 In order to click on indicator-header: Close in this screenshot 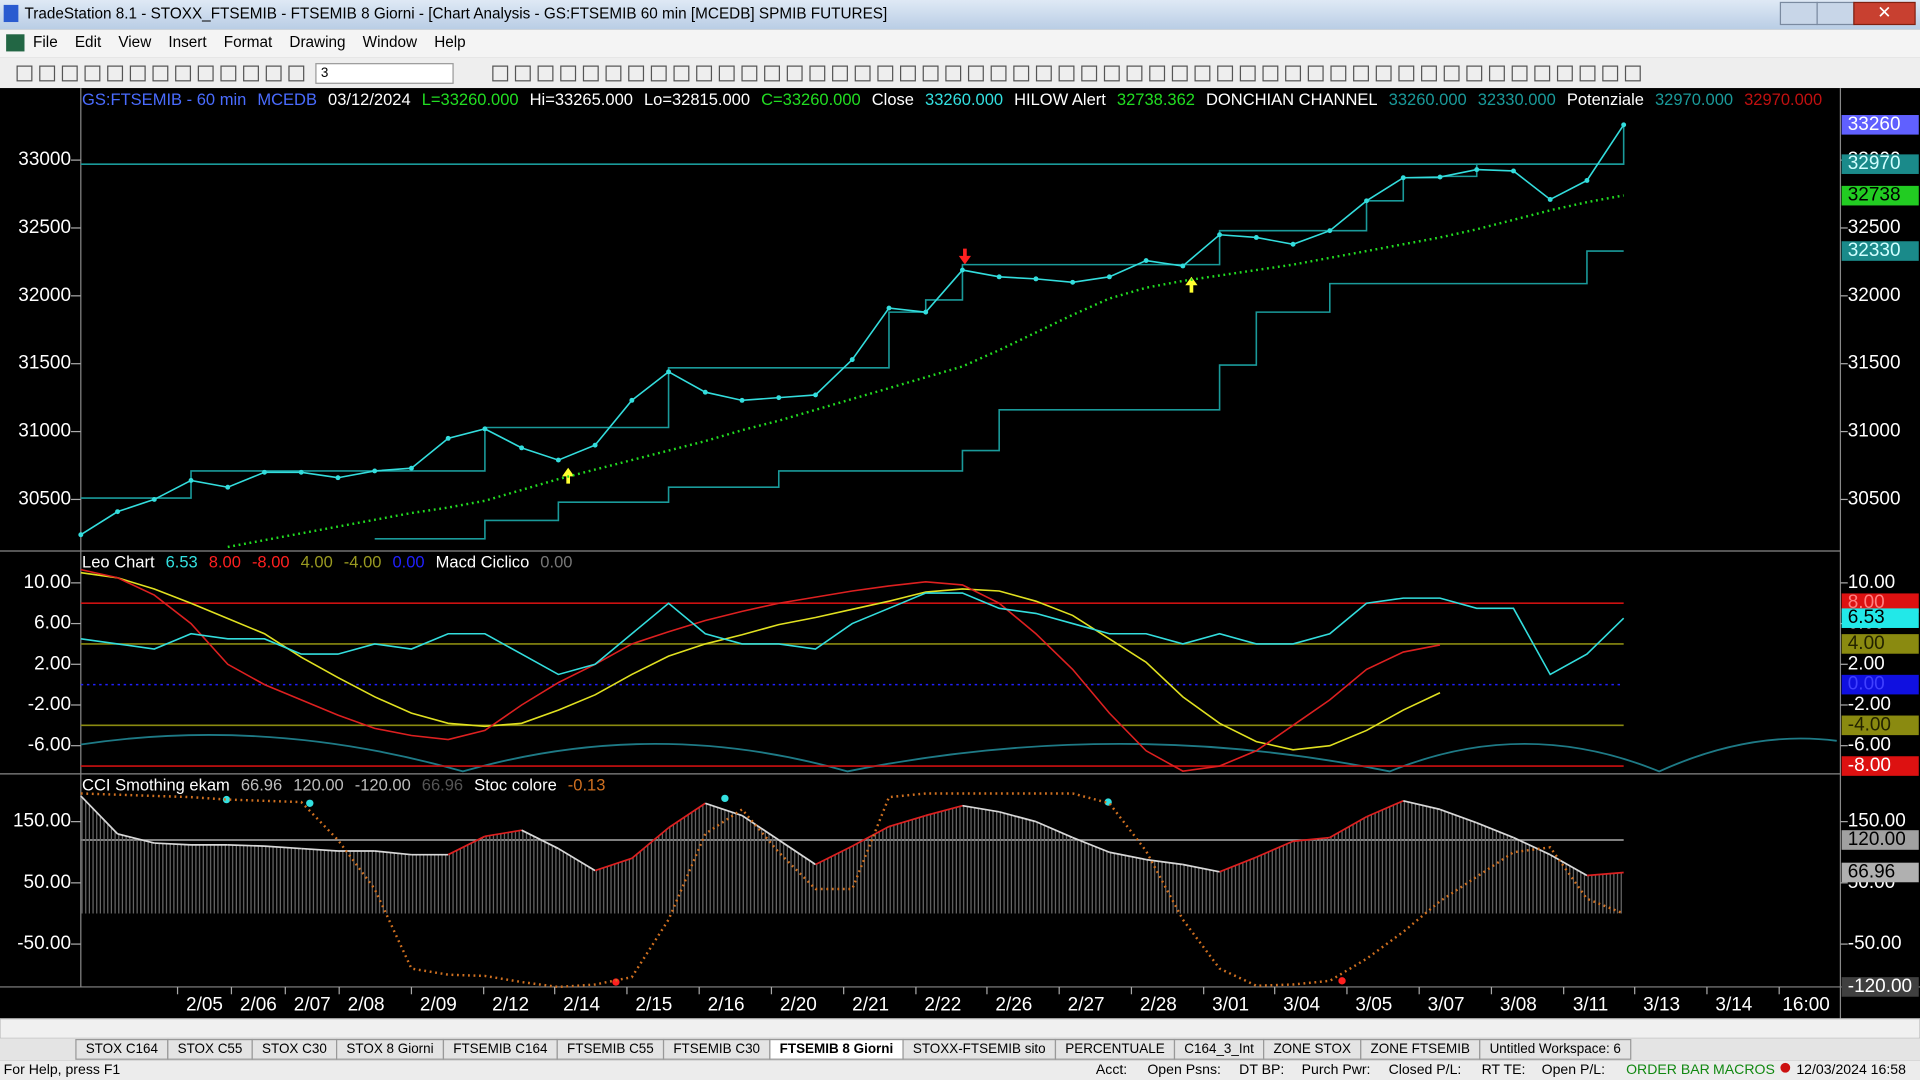, I will do `click(893, 99)`.